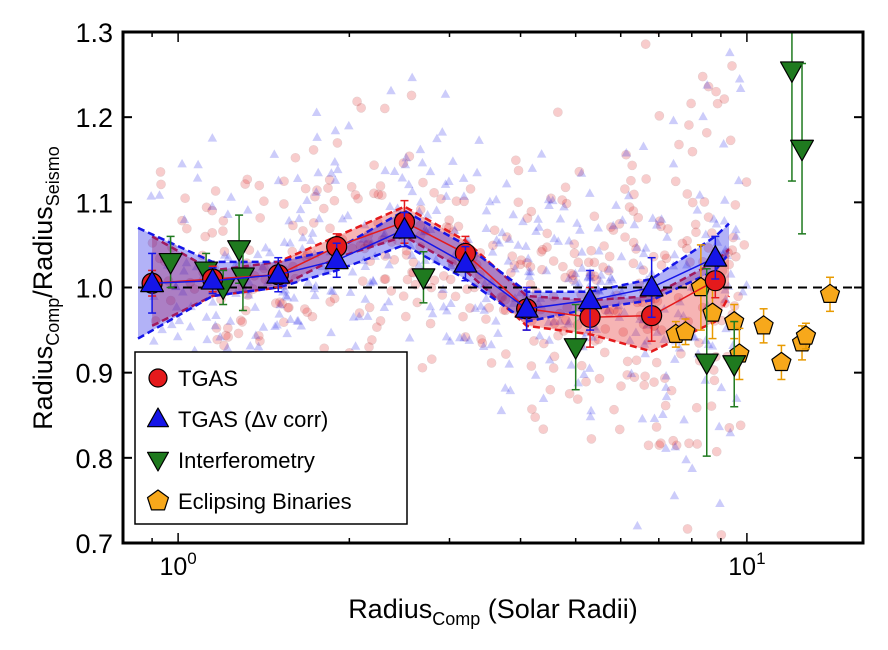 The width and height of the screenshot is (888, 650). Describe the element at coordinates (94, 374) in the screenshot. I see `y-tick-label: 0.9` at that location.